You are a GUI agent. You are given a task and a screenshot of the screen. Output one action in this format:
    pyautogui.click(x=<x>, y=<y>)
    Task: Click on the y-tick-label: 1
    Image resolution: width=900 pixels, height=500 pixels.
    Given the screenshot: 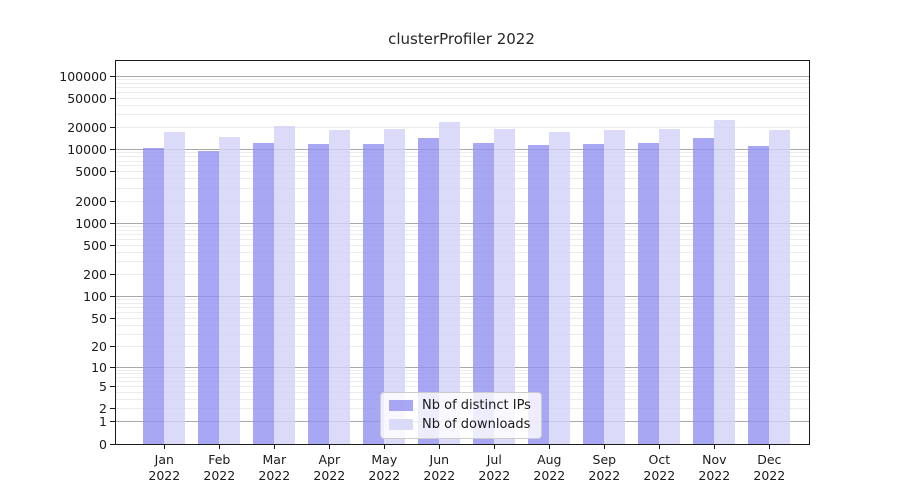 What is the action you would take?
    pyautogui.click(x=103, y=422)
    